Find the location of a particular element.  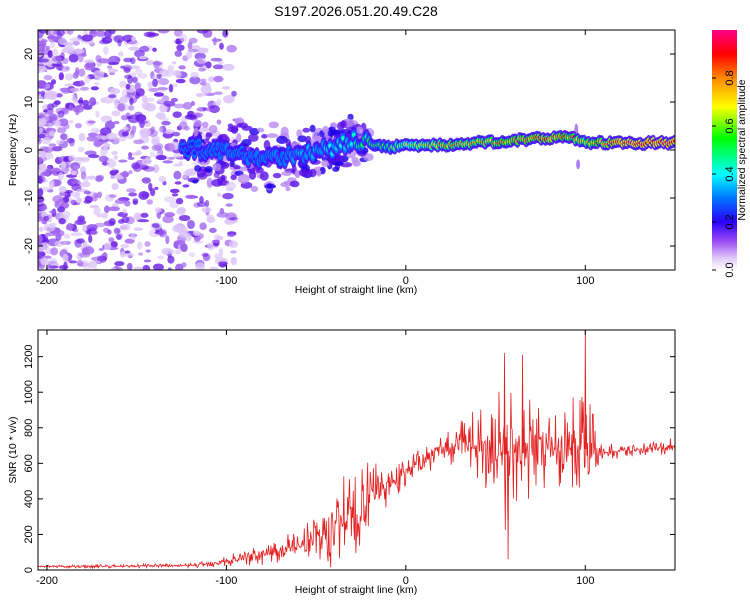

colorbar-gradient is located at coordinates (724, 150).